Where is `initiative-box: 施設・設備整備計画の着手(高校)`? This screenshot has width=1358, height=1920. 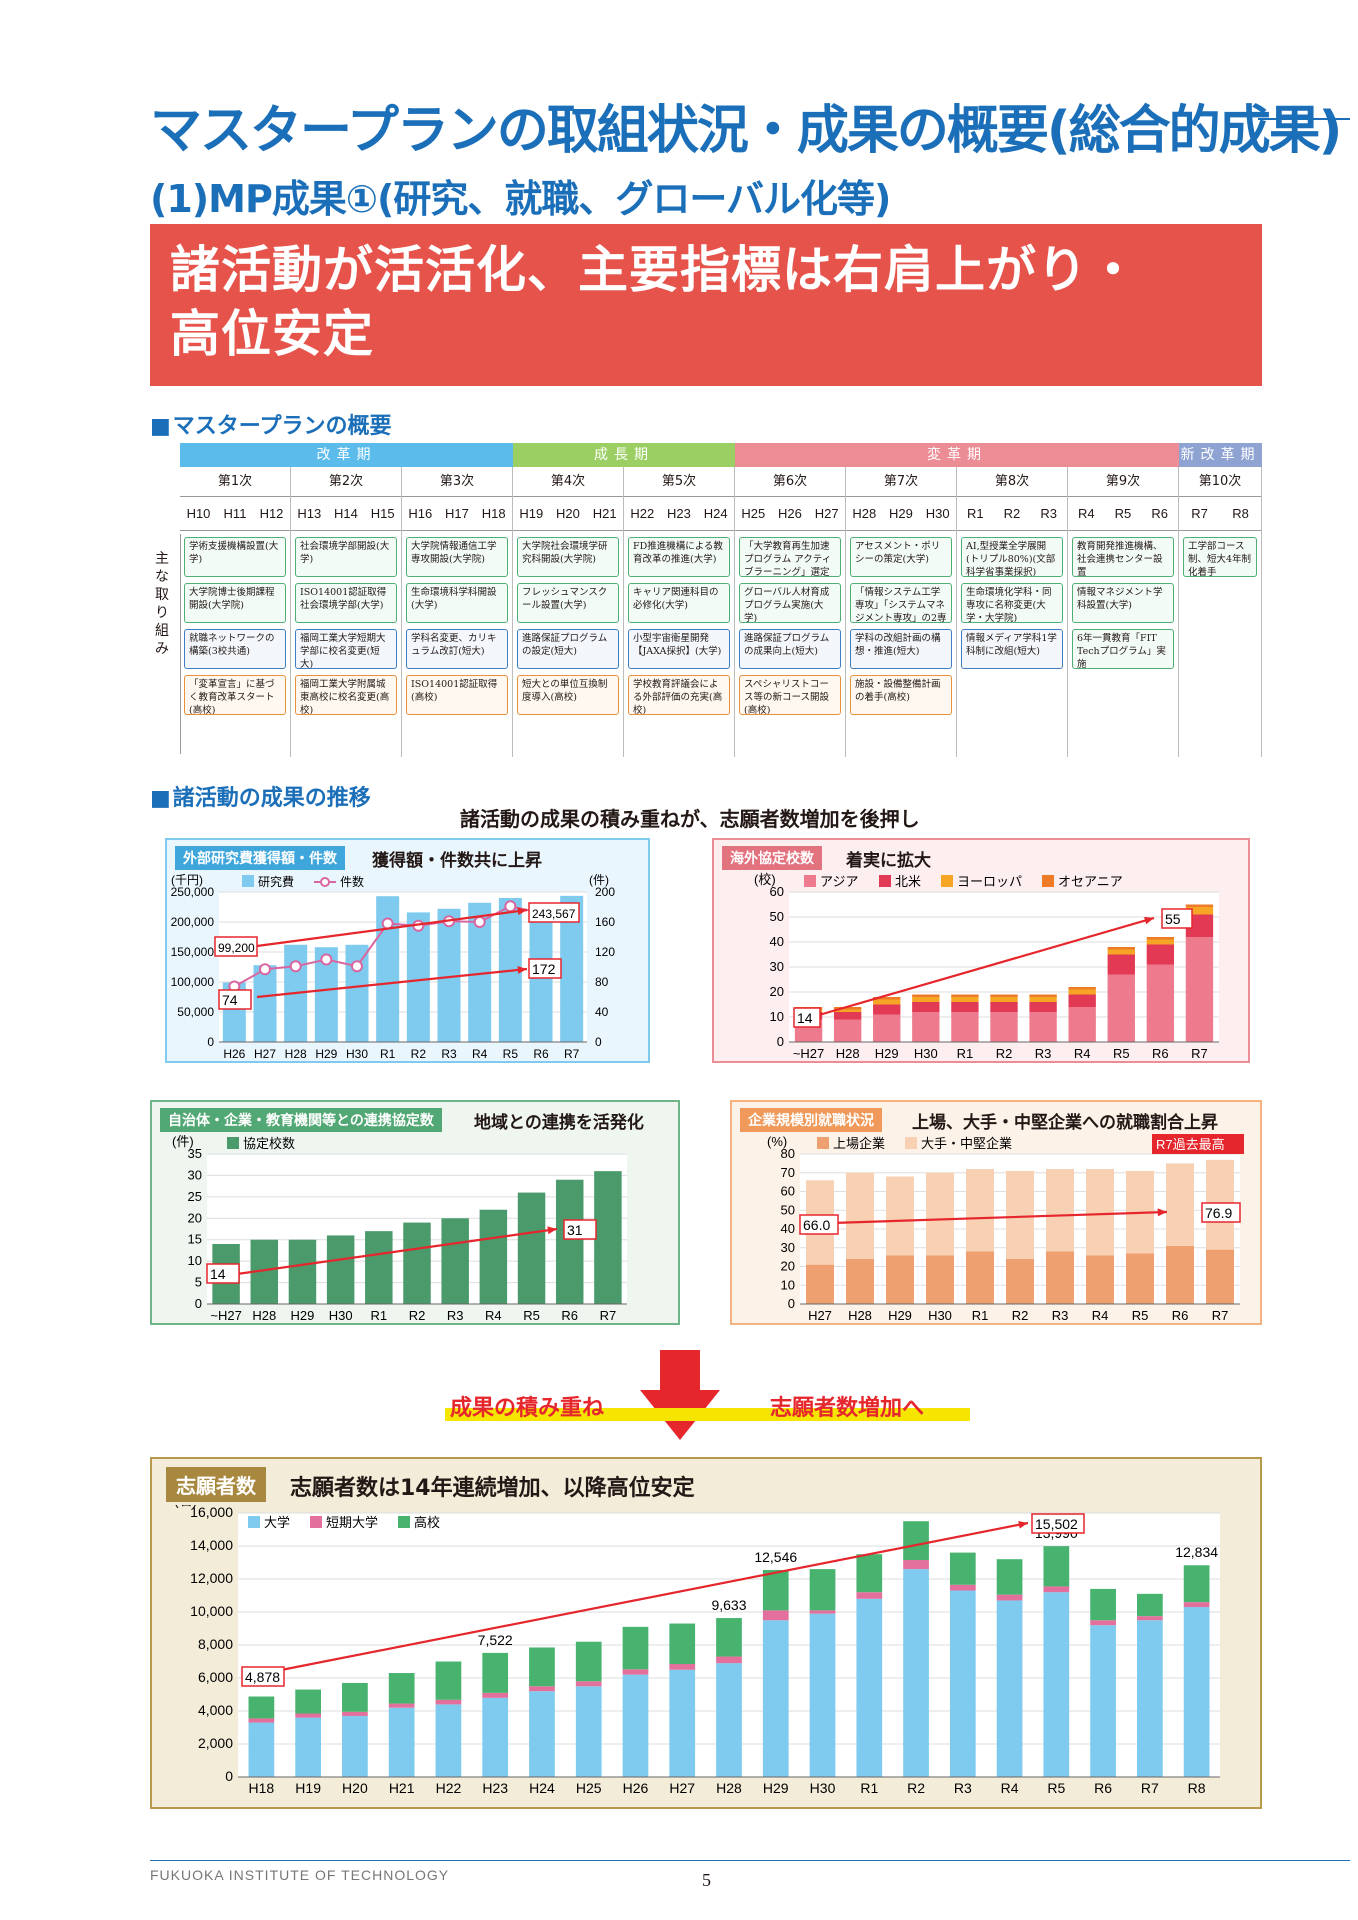
initiative-box: 施設・設備整備計画の着手(高校) is located at coordinates (901, 695).